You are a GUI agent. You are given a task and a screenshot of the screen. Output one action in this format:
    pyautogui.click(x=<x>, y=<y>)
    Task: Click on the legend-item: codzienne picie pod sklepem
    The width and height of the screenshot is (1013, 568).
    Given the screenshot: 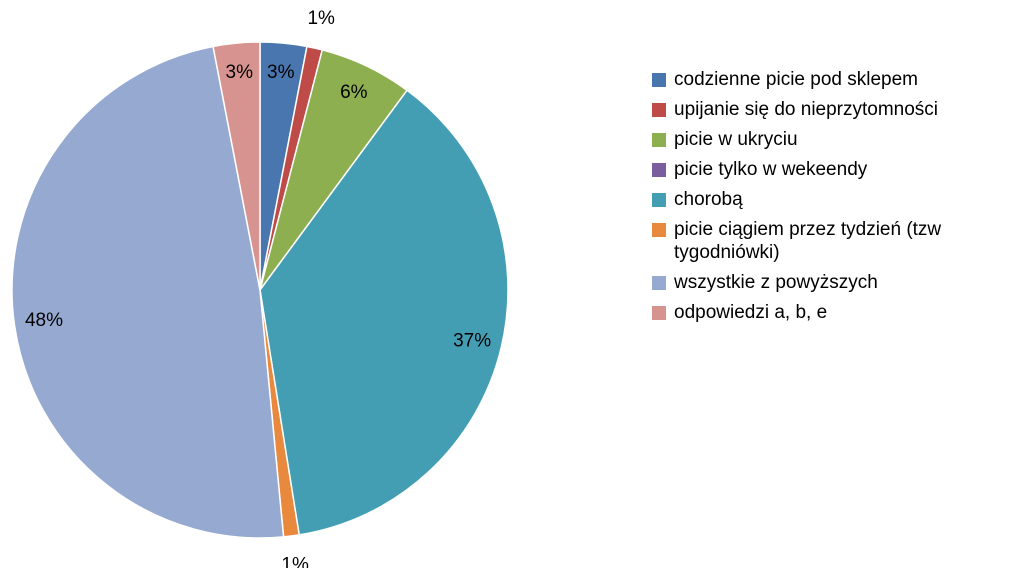 What is the action you would take?
    pyautogui.click(x=830, y=79)
    